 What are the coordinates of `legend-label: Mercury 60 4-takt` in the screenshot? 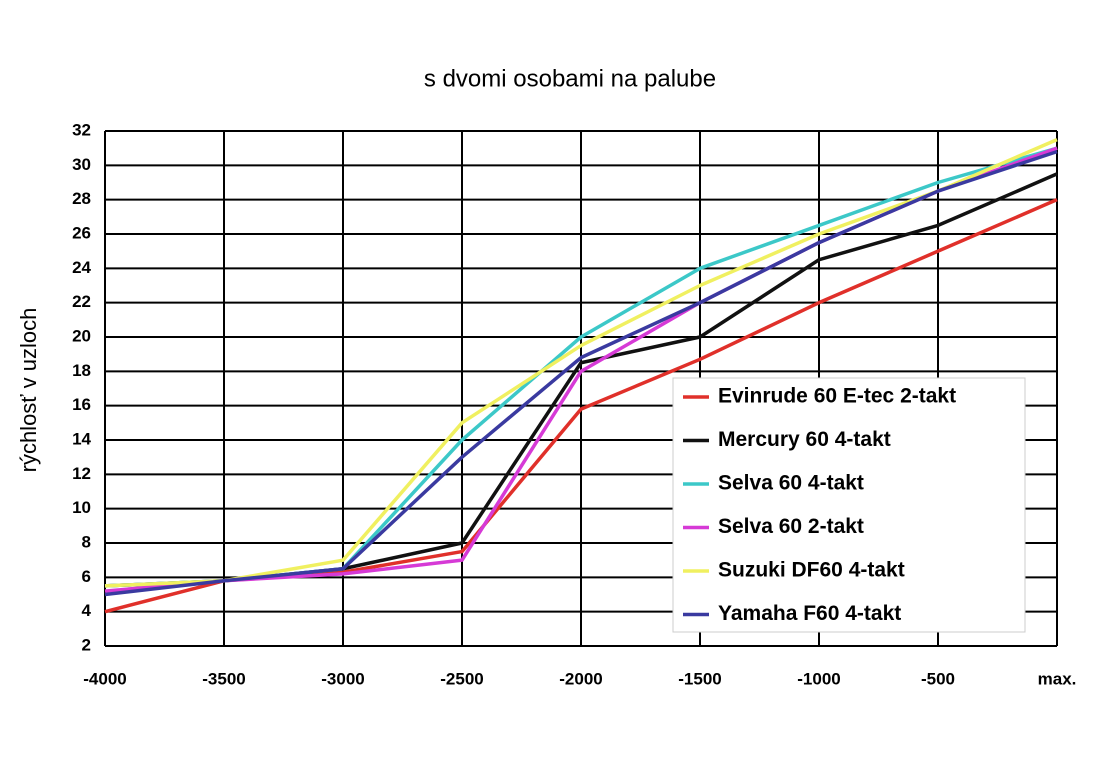 It's located at (804, 439).